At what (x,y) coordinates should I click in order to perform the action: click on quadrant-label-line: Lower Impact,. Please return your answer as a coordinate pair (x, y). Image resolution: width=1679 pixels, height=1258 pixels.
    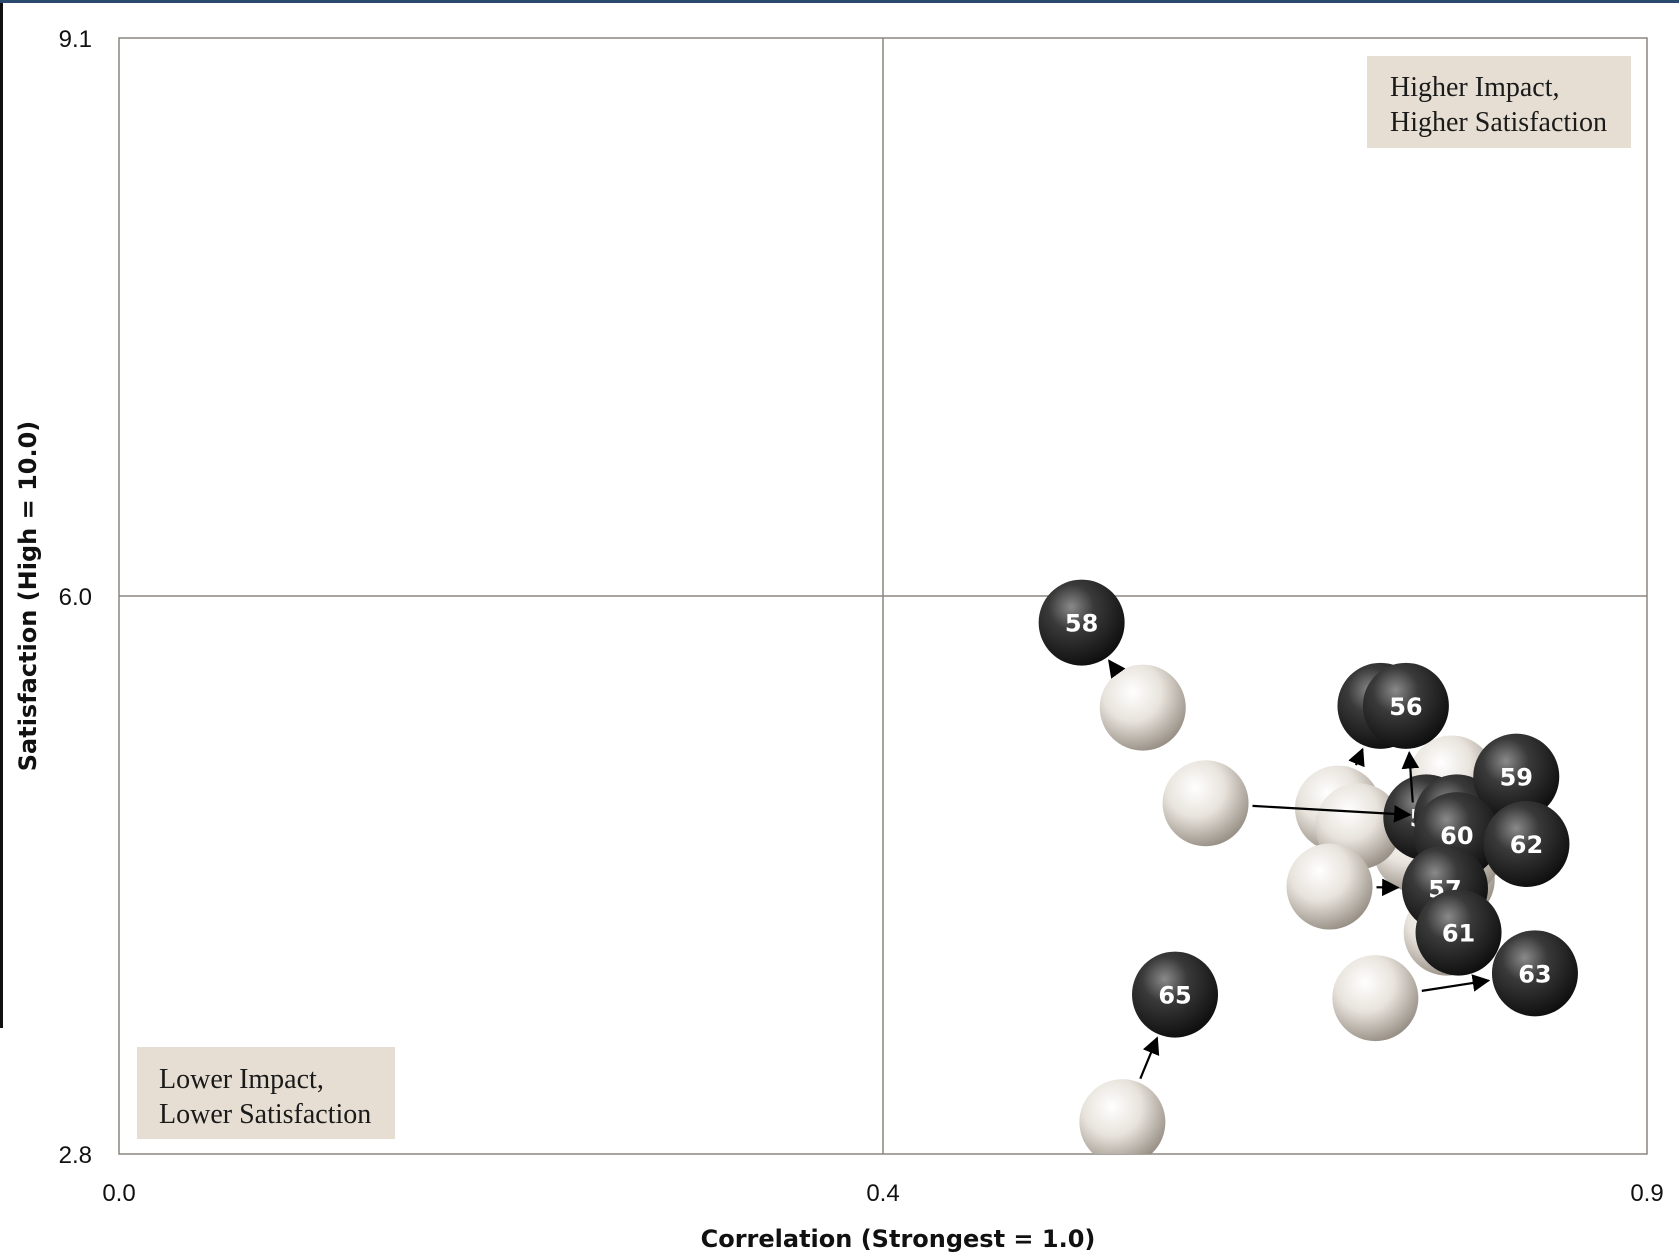
    Looking at the image, I should click on (241, 1079).